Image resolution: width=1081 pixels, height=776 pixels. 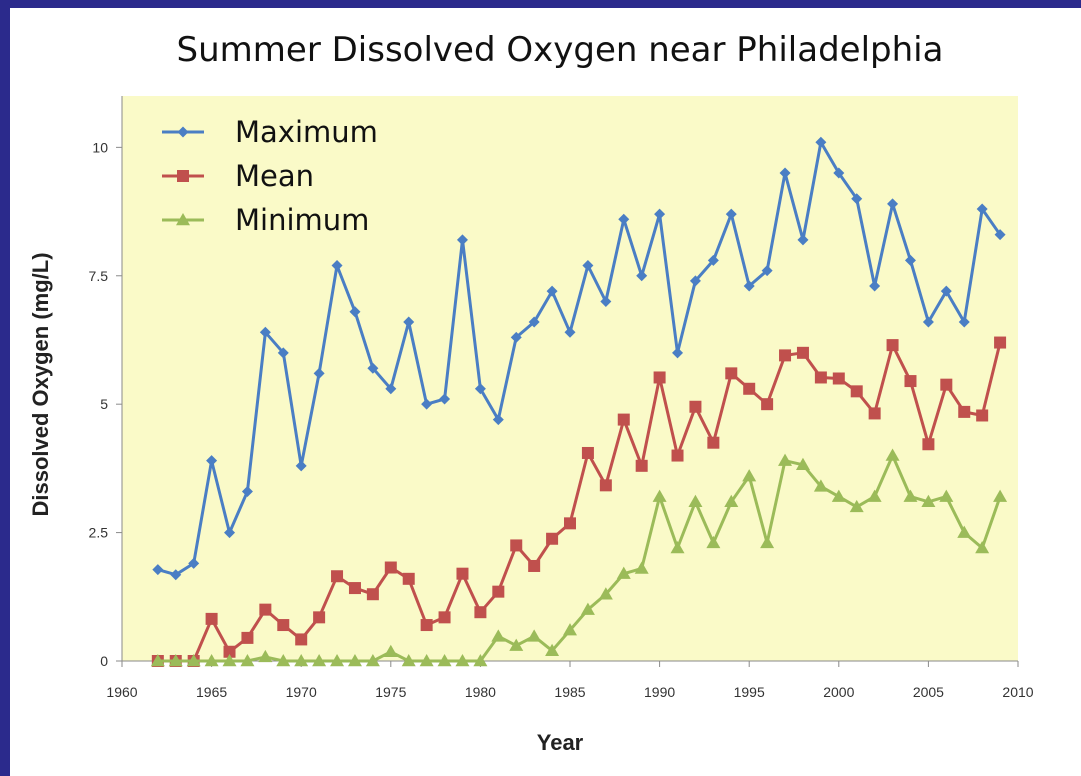 What do you see at coordinates (270, 176) in the screenshot?
I see `legend: Maximum Mean Minimum` at bounding box center [270, 176].